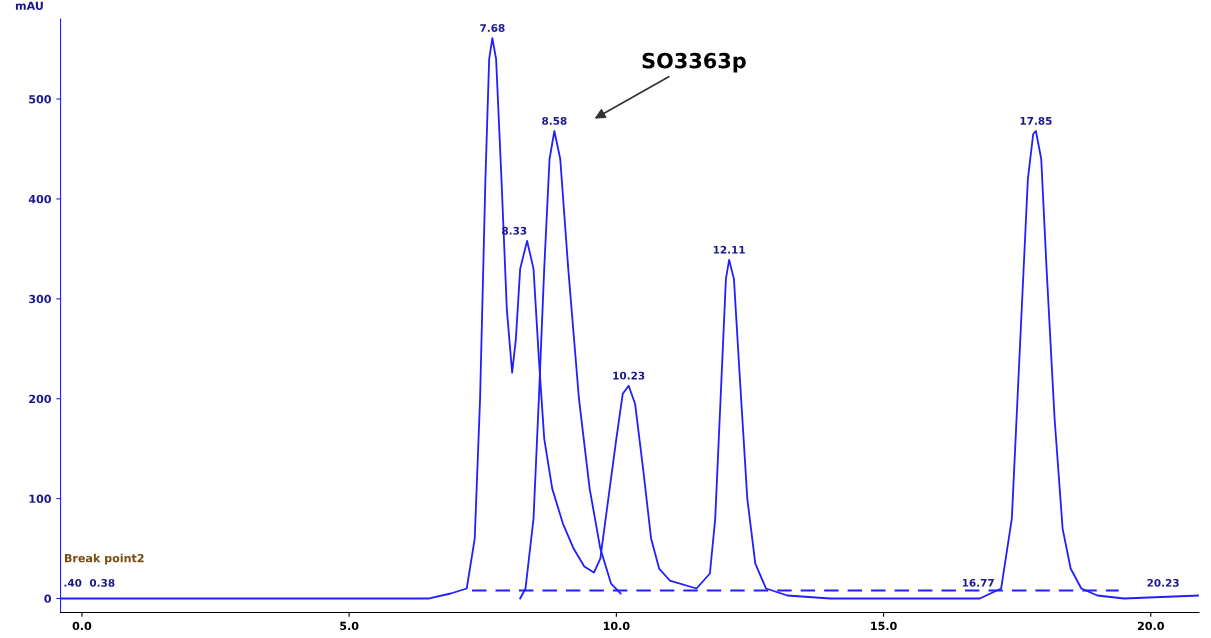 The width and height of the screenshot is (1211, 638). I want to click on y-tick-label: 200, so click(40, 399).